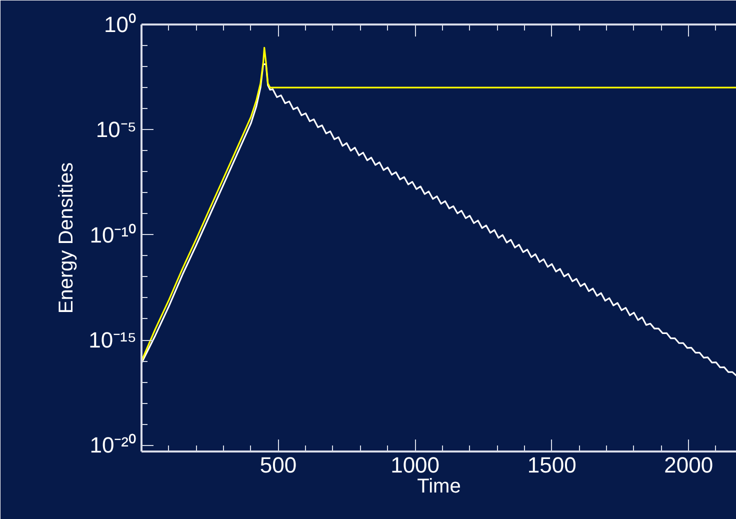  I want to click on x-tick-label: 1500, so click(551, 465).